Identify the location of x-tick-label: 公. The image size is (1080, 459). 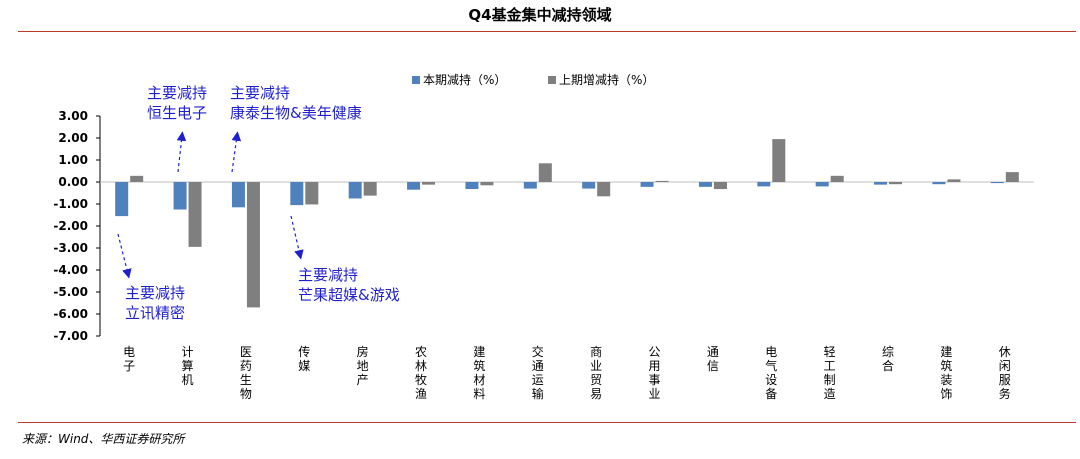
(655, 352).